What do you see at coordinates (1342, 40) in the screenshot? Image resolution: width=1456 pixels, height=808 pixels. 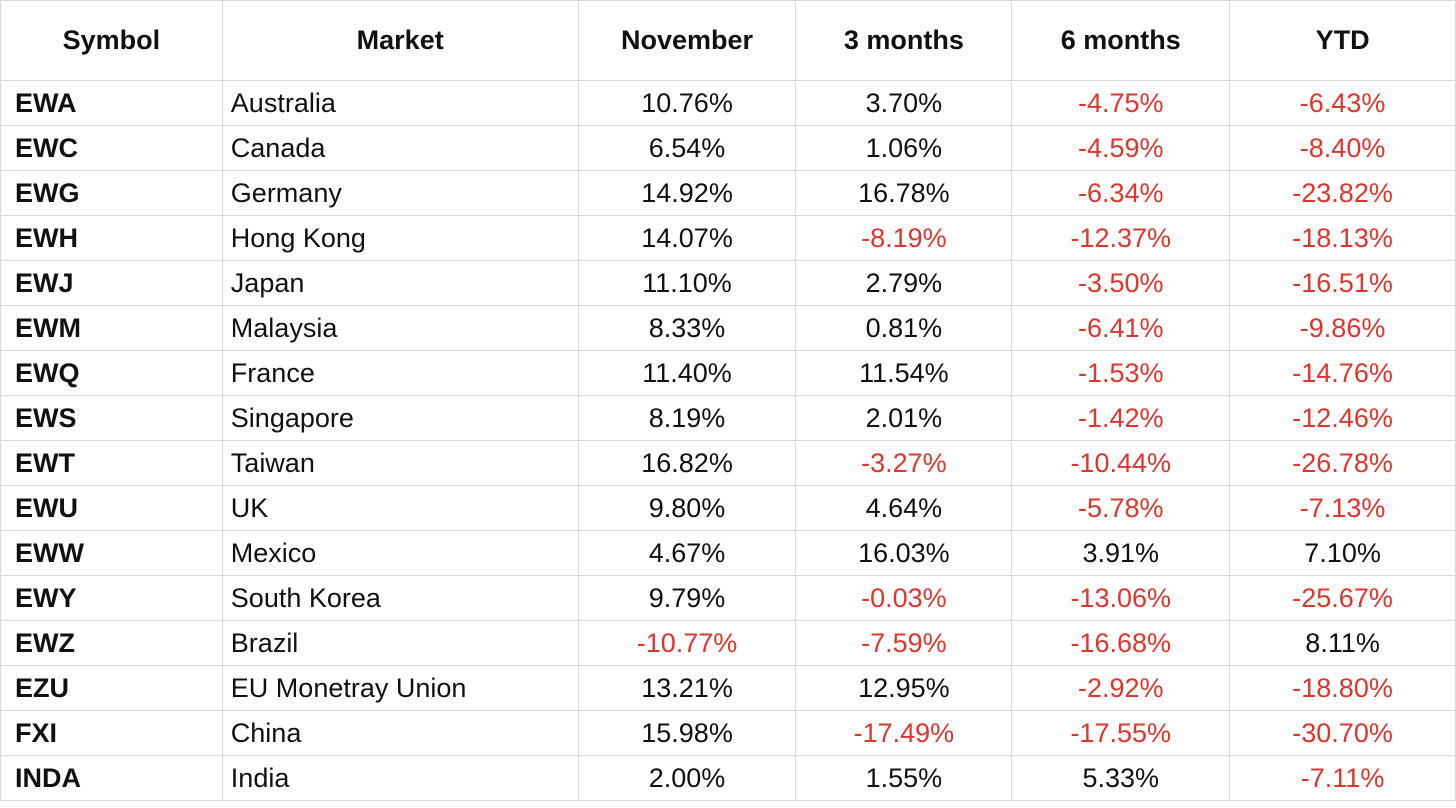 I see `header-ytd: YTD` at bounding box center [1342, 40].